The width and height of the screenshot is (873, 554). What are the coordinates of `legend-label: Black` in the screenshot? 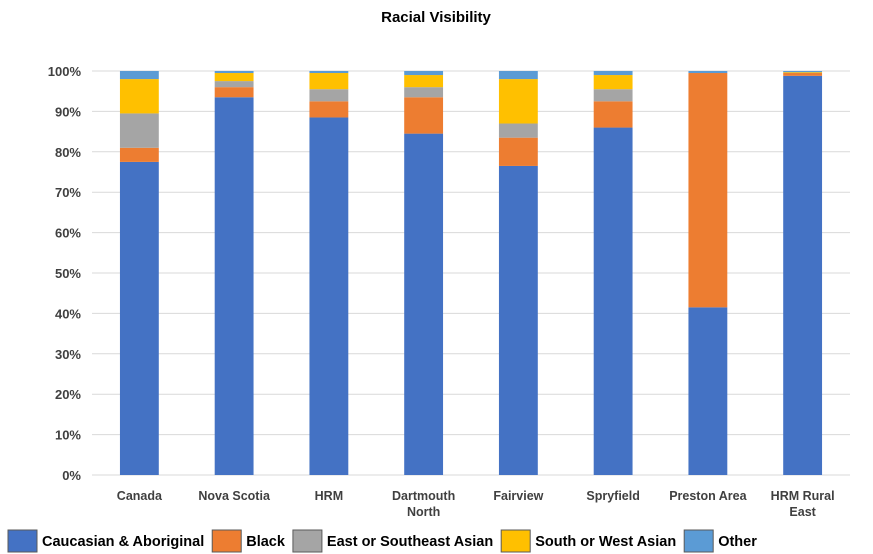 It's located at (266, 542).